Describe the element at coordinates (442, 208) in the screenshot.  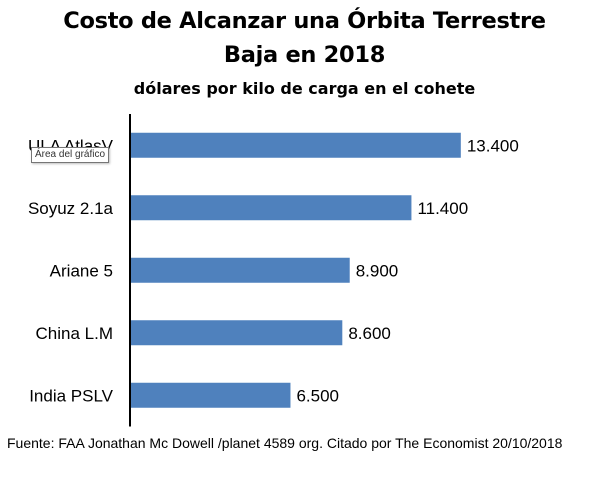
I see `data-label: 11.400` at that location.